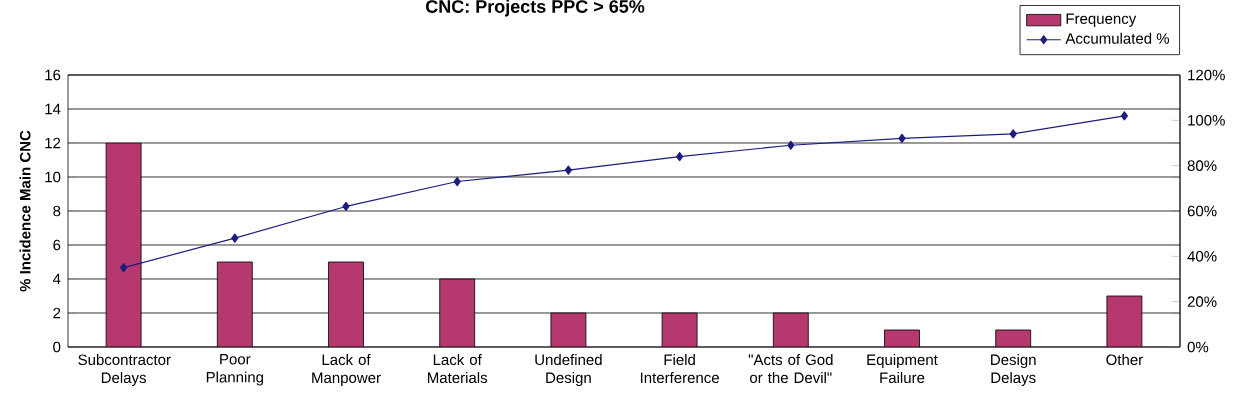 This screenshot has height=406, width=1253. What do you see at coordinates (535, 8) in the screenshot?
I see `chart-title: CNC: Projects PPC > 65%` at bounding box center [535, 8].